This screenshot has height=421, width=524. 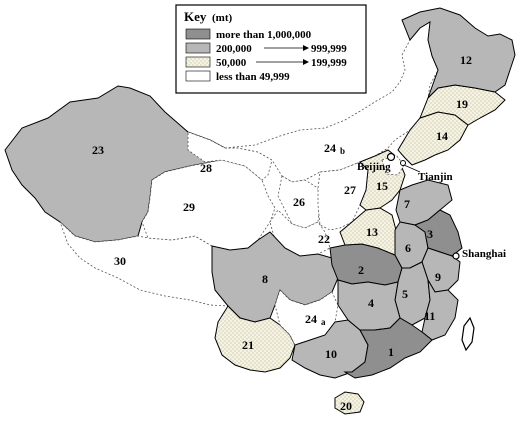 I want to click on region-26-shape, so click(x=299, y=202).